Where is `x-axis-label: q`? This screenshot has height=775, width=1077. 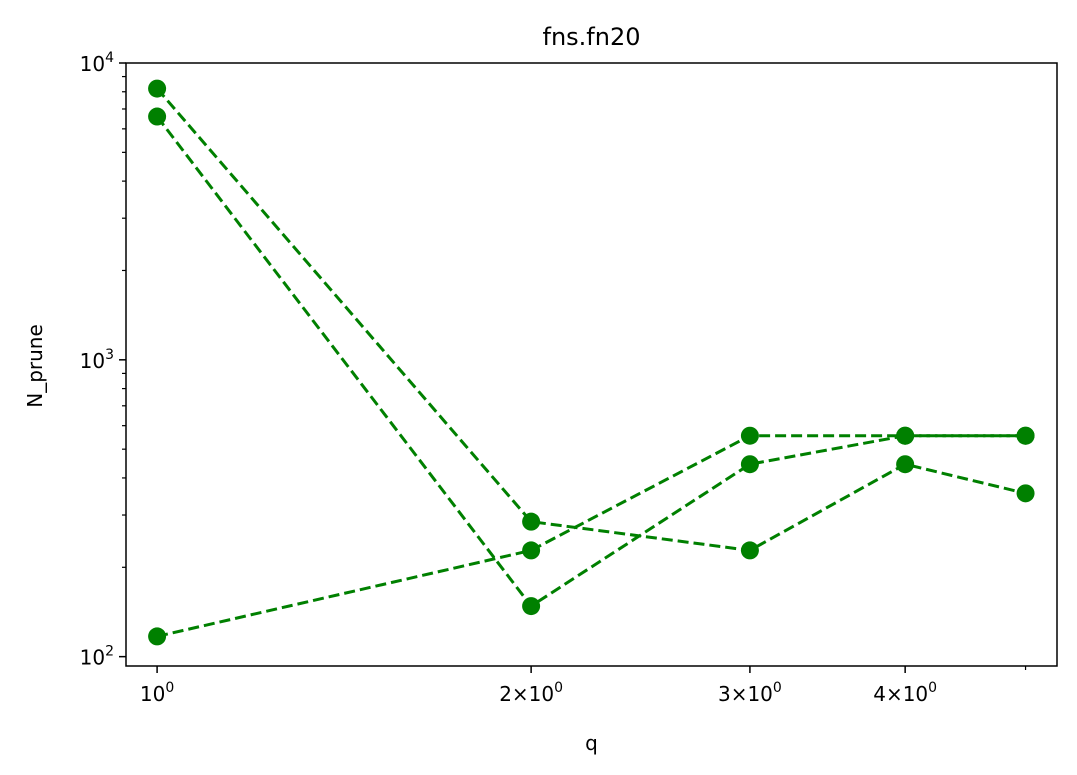 x-axis-label: q is located at coordinates (591, 743).